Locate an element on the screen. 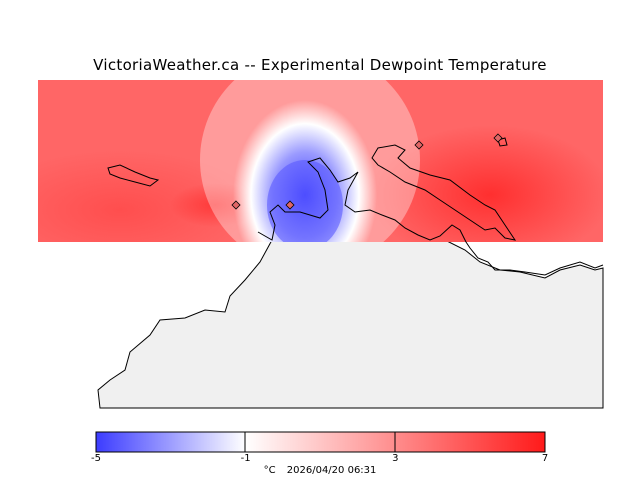 Image resolution: width=640 pixels, height=480 pixels. legend-tick-label: 3 is located at coordinates (395, 458).